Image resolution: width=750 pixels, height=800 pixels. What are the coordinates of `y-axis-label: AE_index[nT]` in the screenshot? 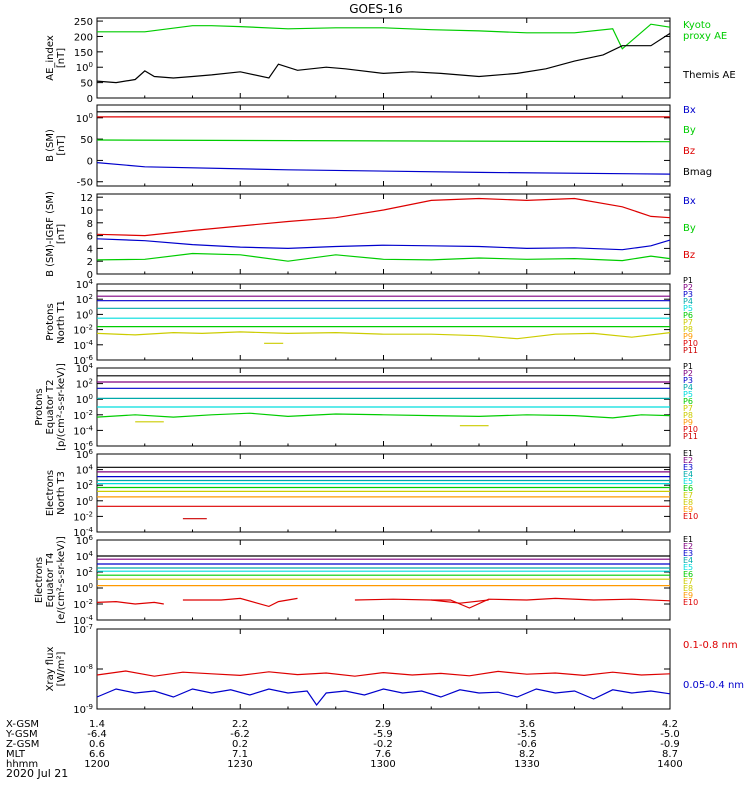 It's located at (56, 58).